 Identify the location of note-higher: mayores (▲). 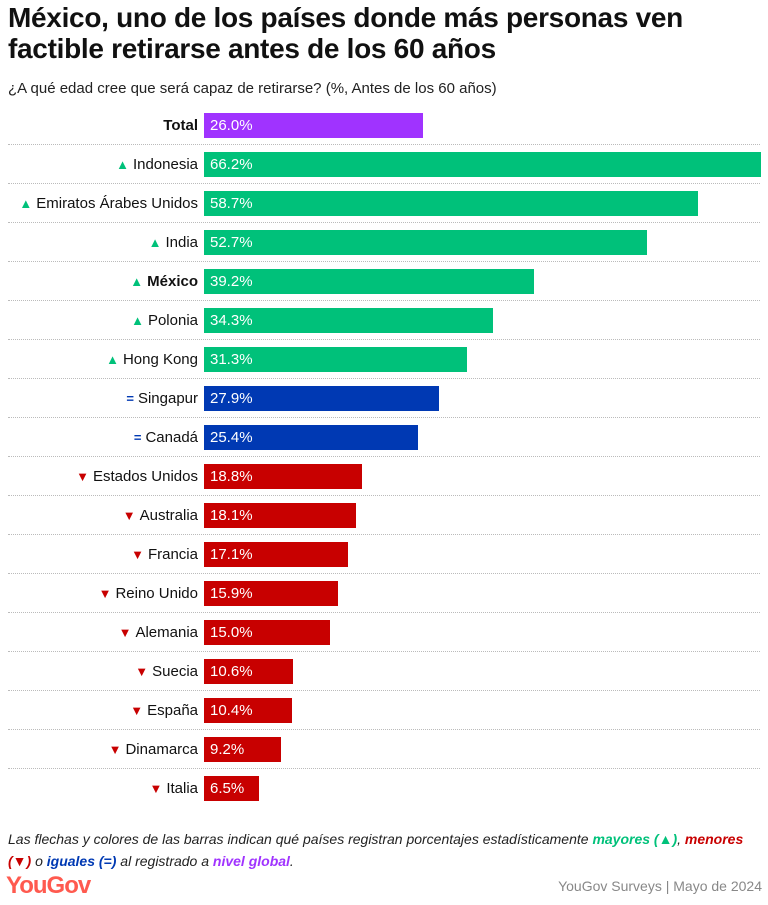
(635, 839).